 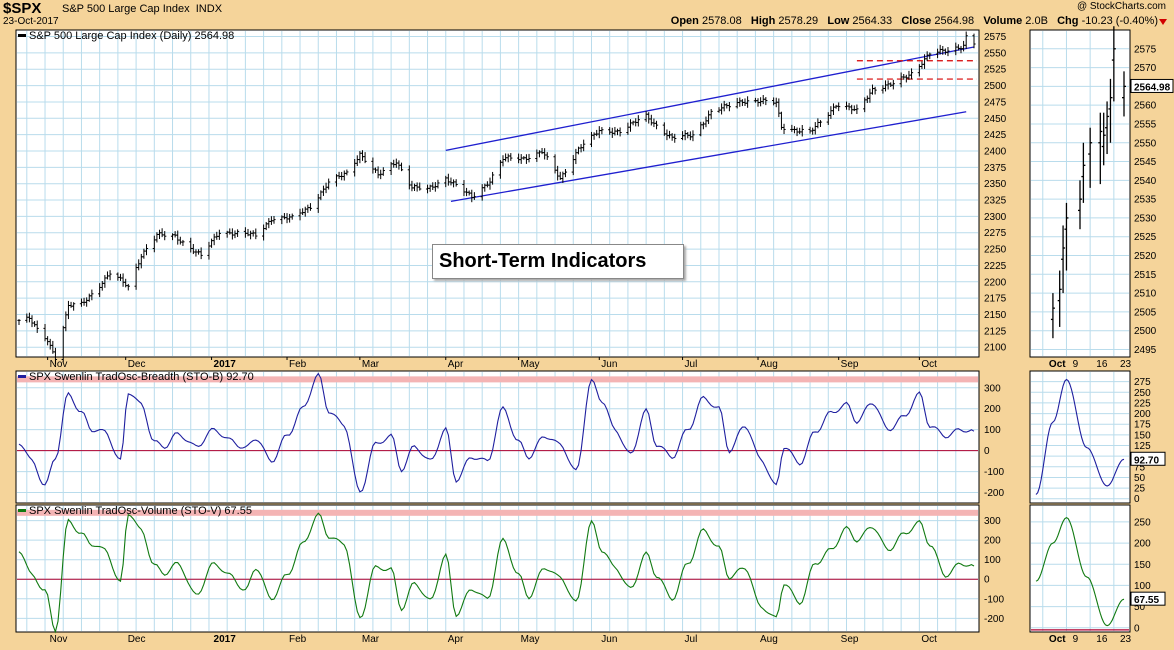 I want to click on brand-label: @ StockCharts.com, so click(x=1121, y=6).